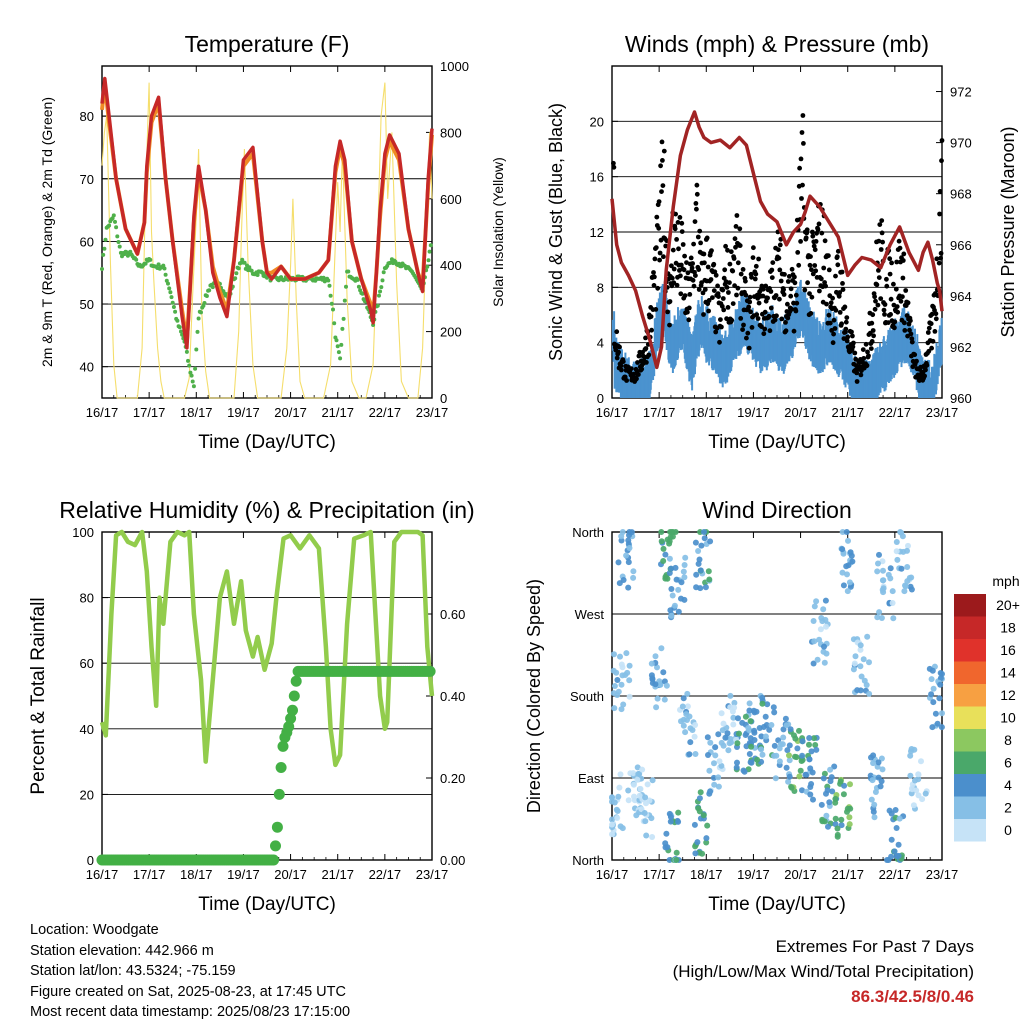 This screenshot has height=1024, width=1024. I want to click on temperature-y2tick-label: 1000, so click(454, 66).